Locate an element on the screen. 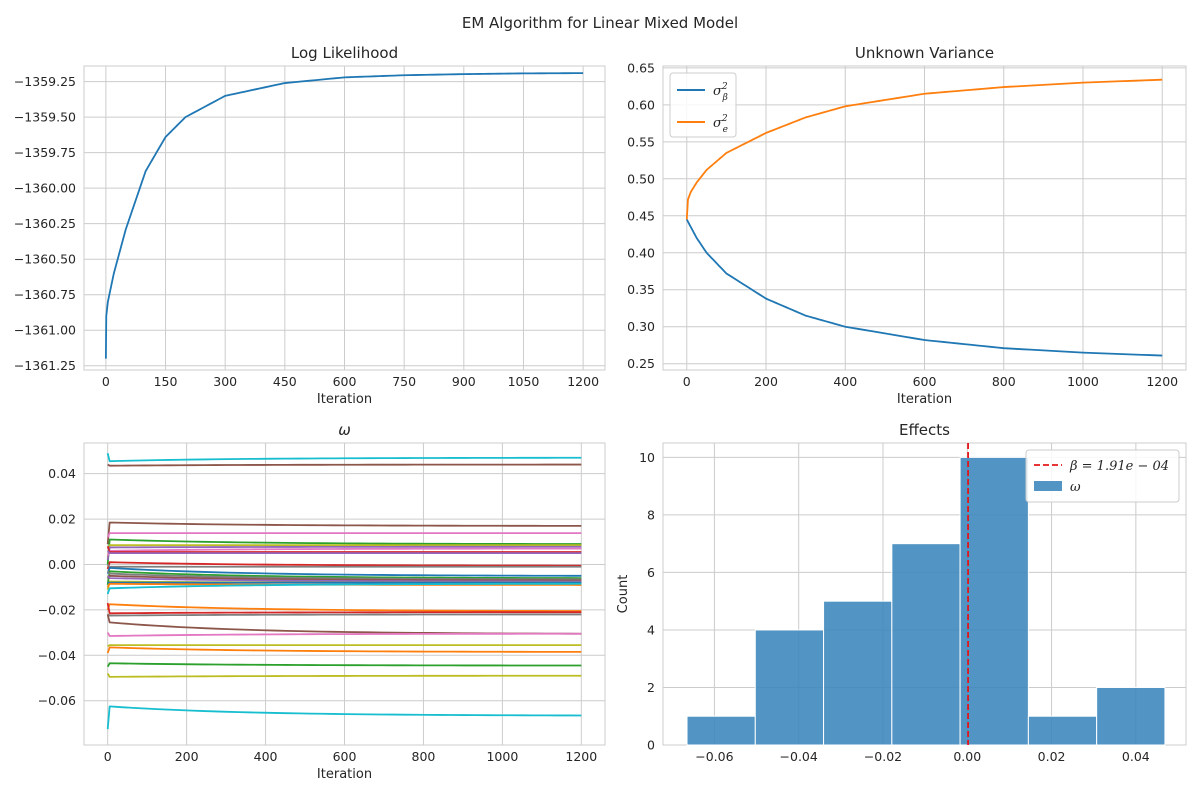  y-tick-label: 0.30 is located at coordinates (641, 326).